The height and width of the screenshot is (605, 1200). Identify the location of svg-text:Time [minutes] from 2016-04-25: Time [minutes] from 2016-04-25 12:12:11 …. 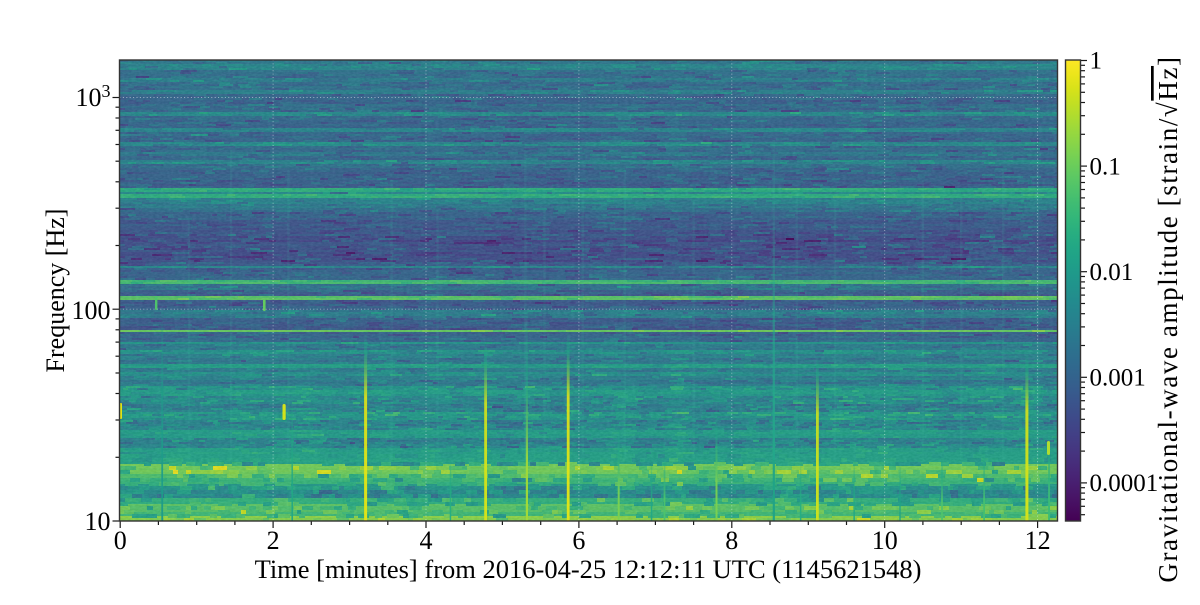
(588, 569).